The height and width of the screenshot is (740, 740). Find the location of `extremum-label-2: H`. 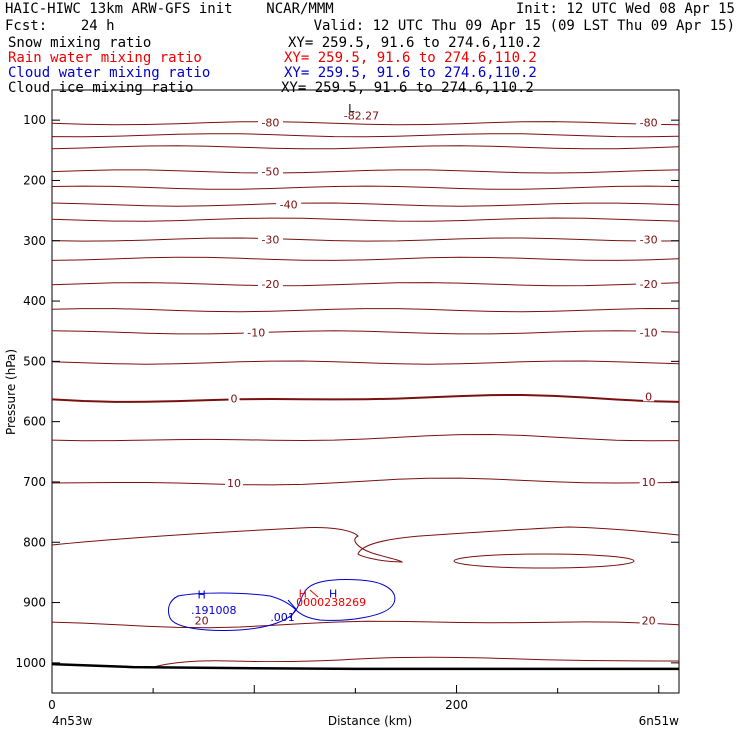

extremum-label-2: H is located at coordinates (202, 595).